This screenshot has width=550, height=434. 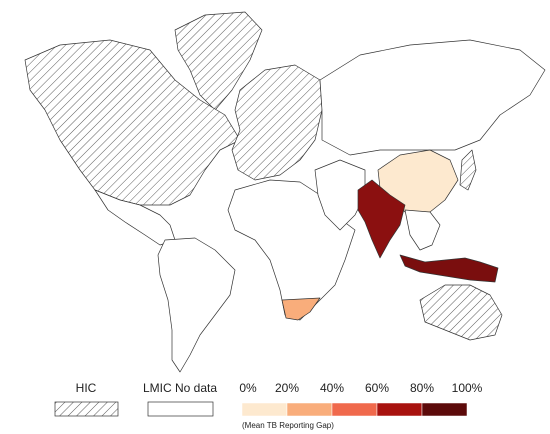 What do you see at coordinates (291, 250) in the screenshot?
I see `africa` at bounding box center [291, 250].